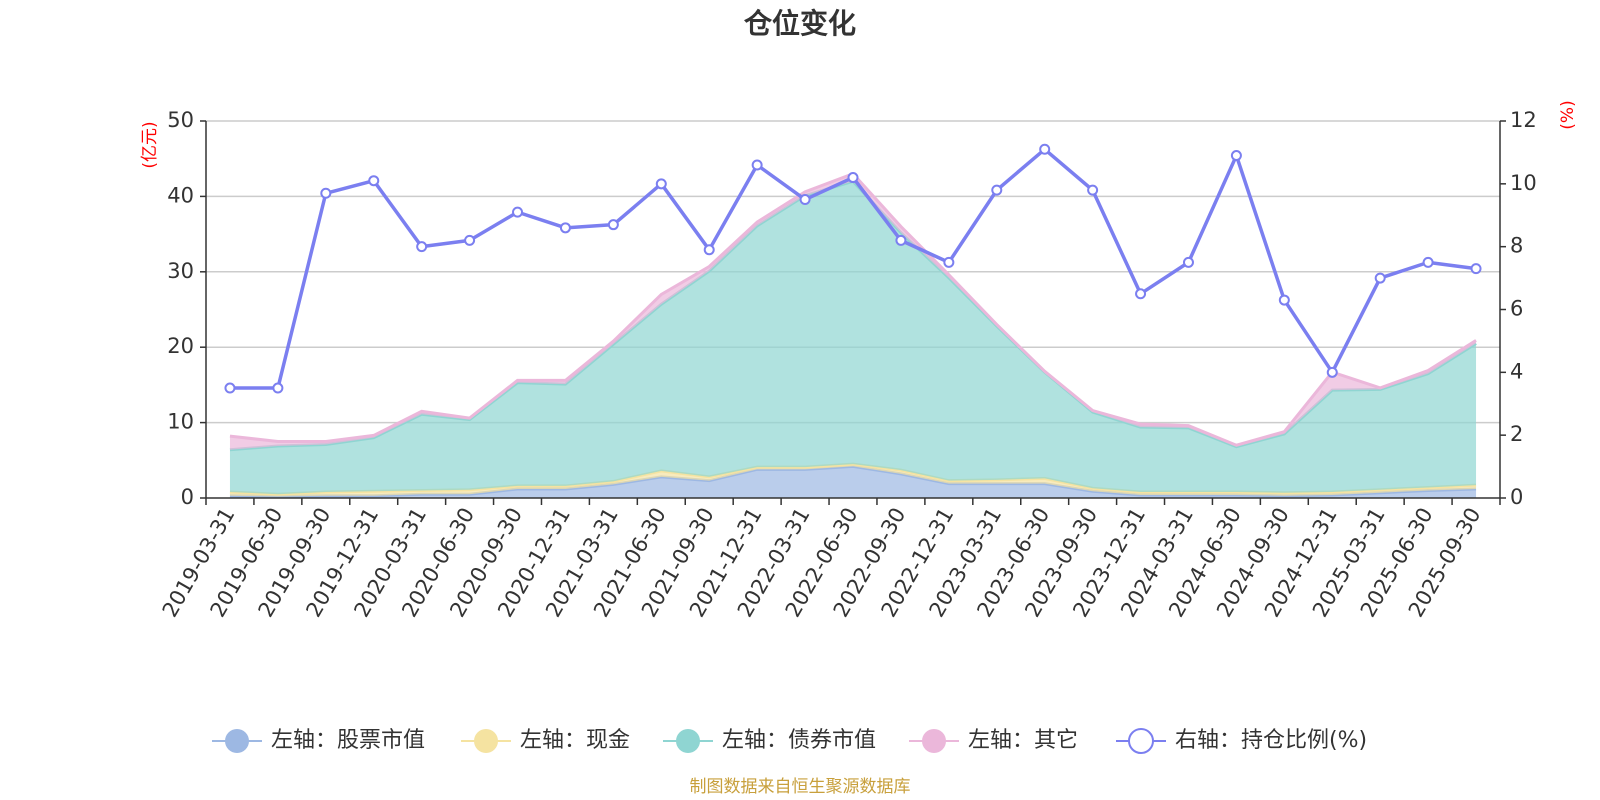  I want to click on chart-title: 仓位变化, so click(800, 23).